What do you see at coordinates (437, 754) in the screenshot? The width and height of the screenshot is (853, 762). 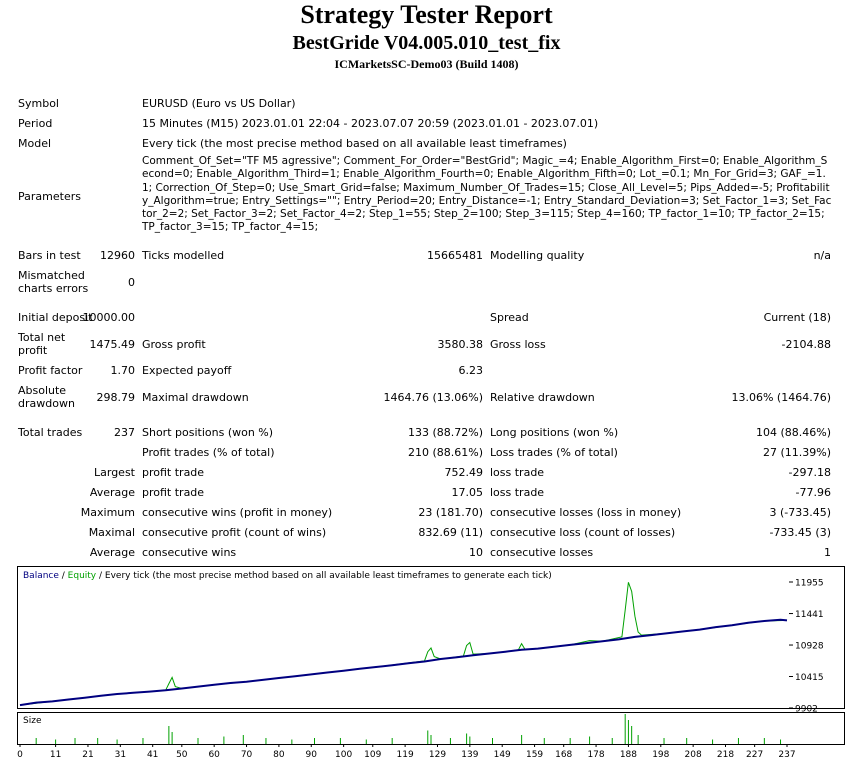 I see `x-tick-label: 129` at bounding box center [437, 754].